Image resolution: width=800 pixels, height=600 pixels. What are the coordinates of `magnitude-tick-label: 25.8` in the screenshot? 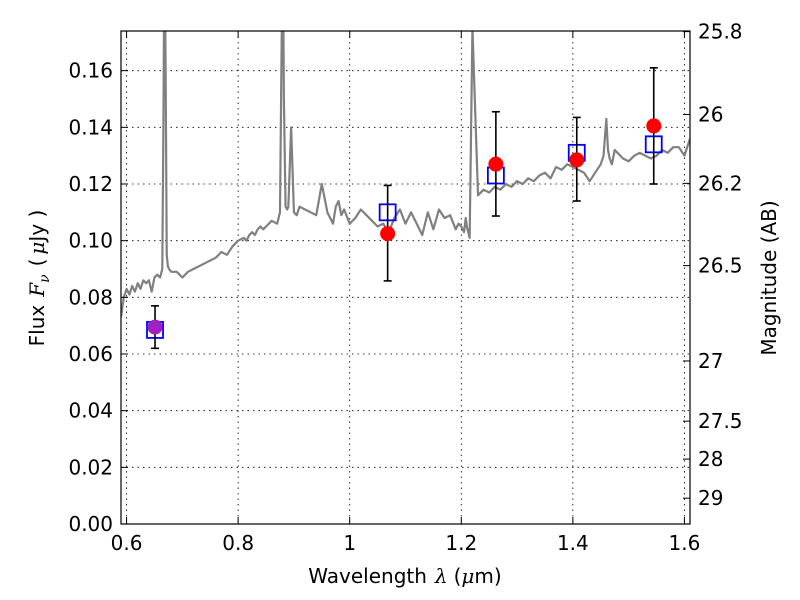 It's located at (720, 32).